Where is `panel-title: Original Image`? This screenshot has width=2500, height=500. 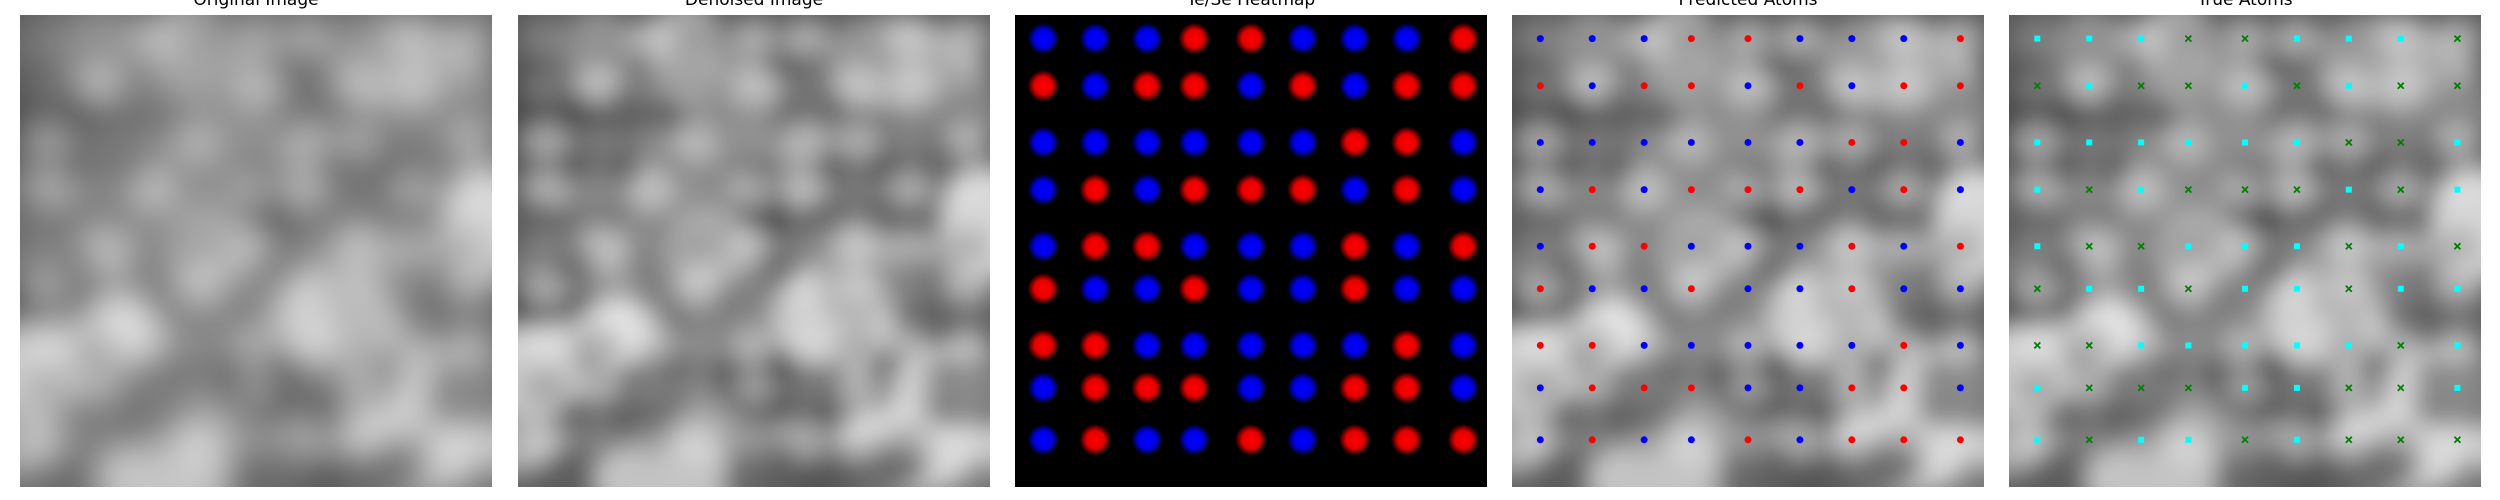
panel-title: Original Image is located at coordinates (256, 5).